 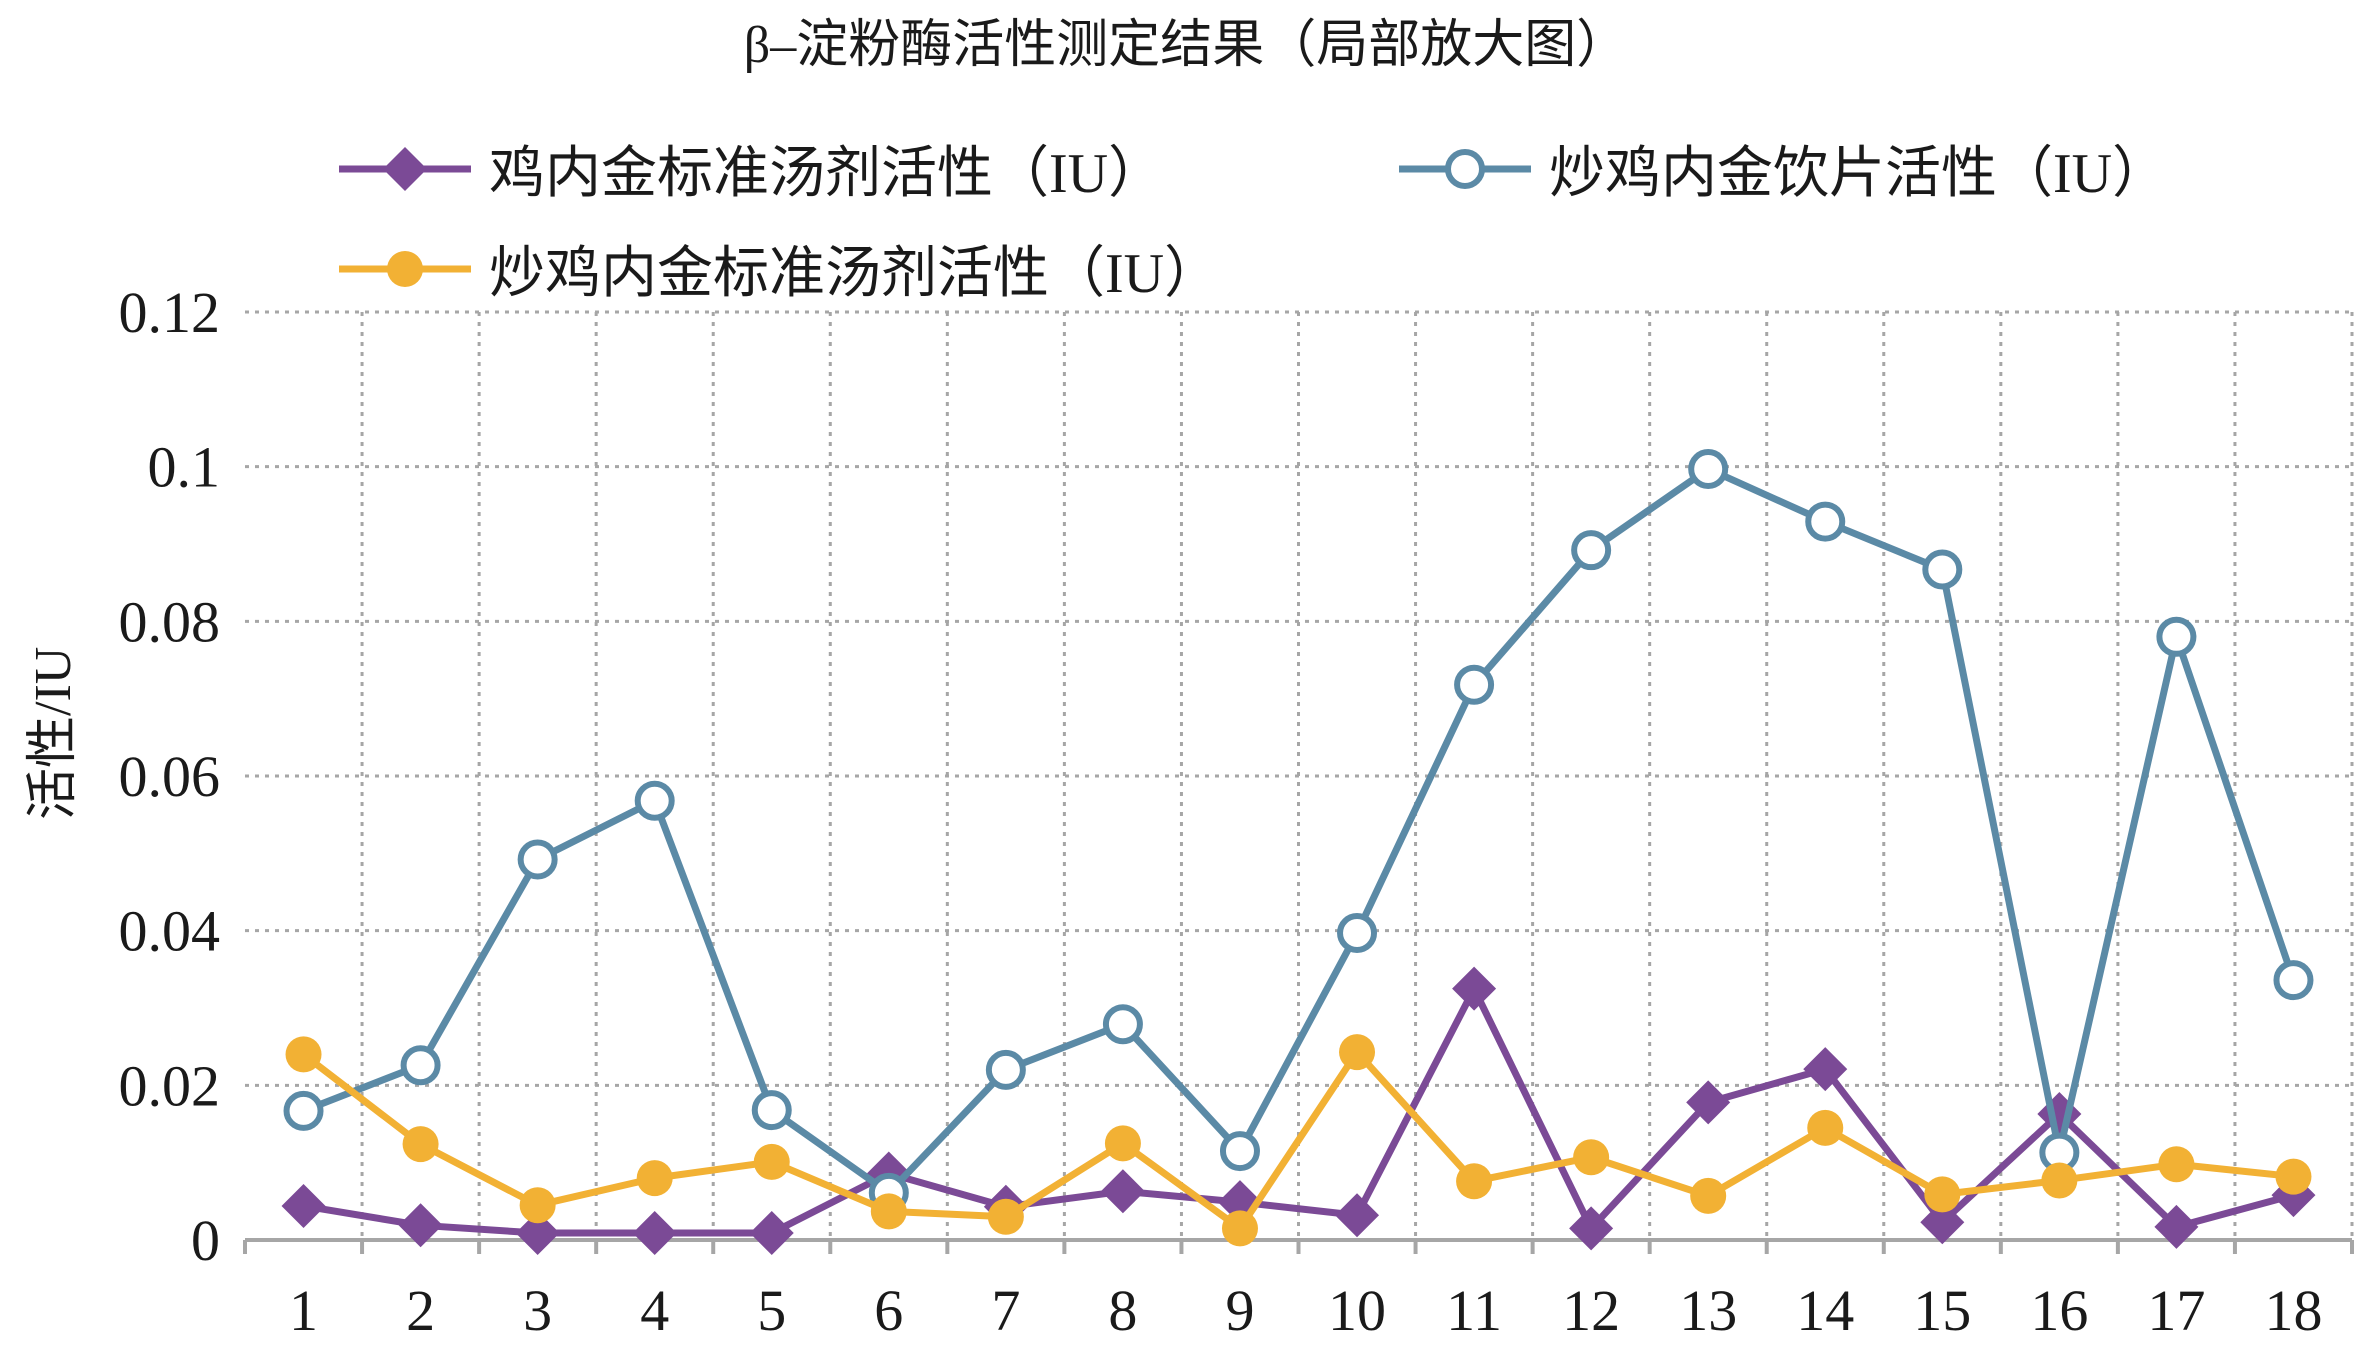 I want to click on filled-circle-marker-icon, so click(x=405, y=268).